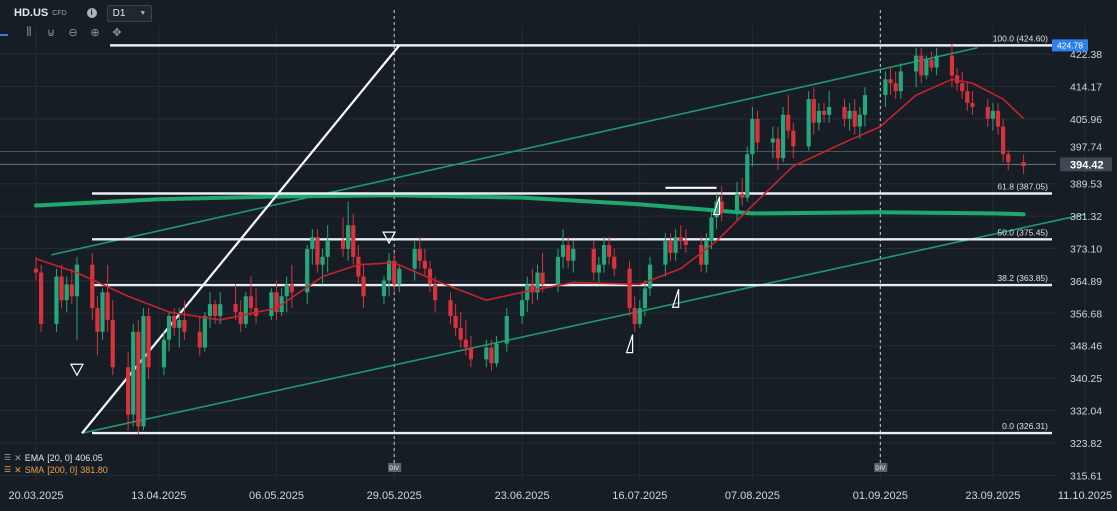 This screenshot has height=511, width=1117. I want to click on legend-sma: ☰ ✕ SMA [200, 0] 381.80, so click(56, 470).